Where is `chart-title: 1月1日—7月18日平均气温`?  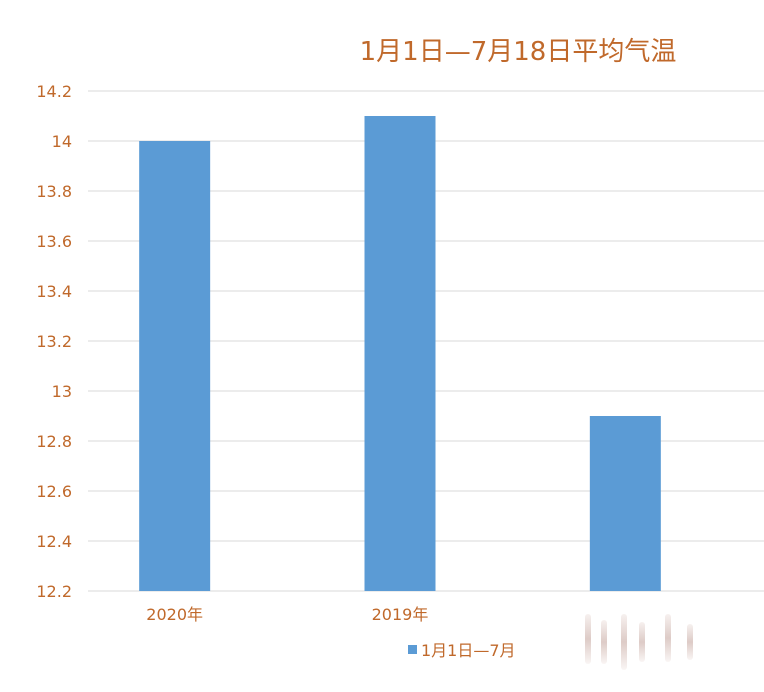
chart-title: 1月1日—7月18日平均气温 is located at coordinates (518, 52).